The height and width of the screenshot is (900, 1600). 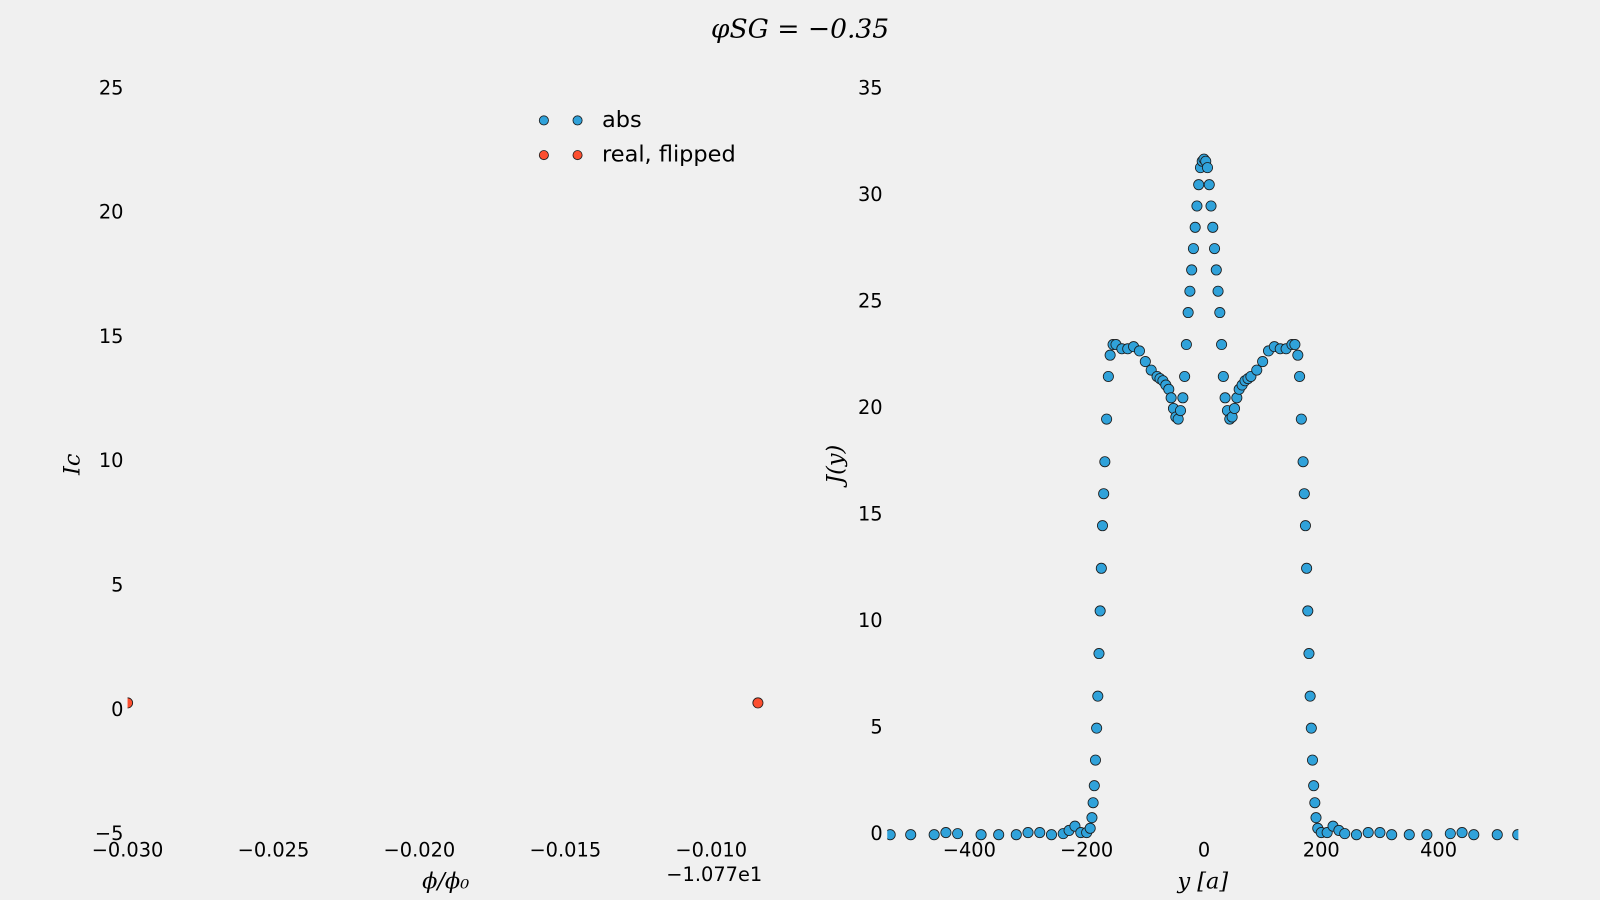 I want to click on x-tick-label: −0.015, so click(x=565, y=850).